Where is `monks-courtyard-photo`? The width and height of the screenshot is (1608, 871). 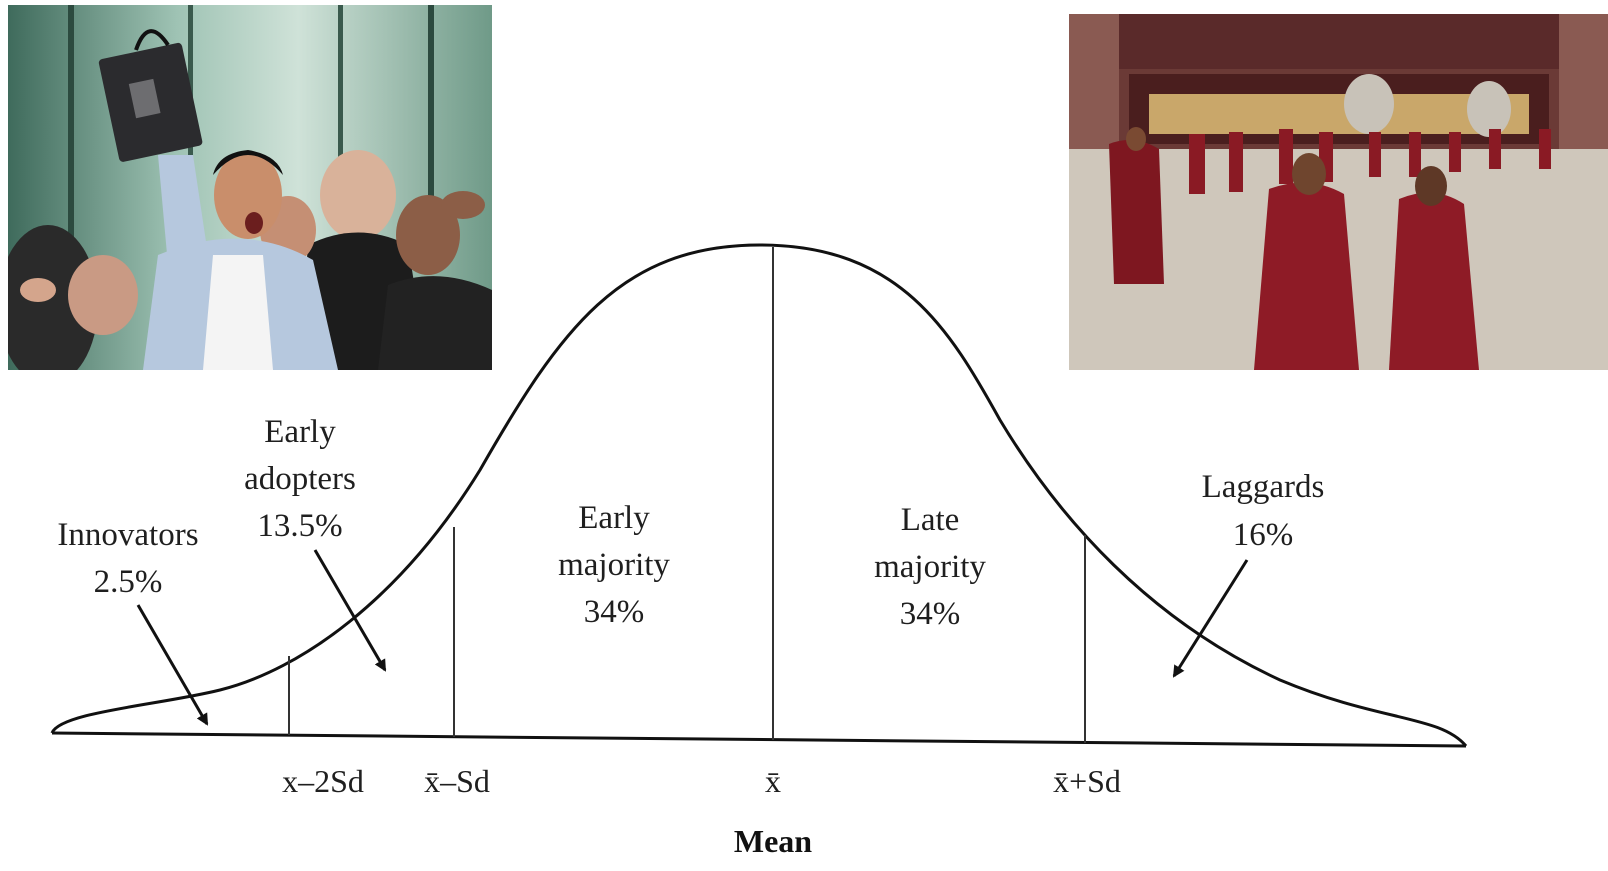 monks-courtyard-photo is located at coordinates (1338, 192).